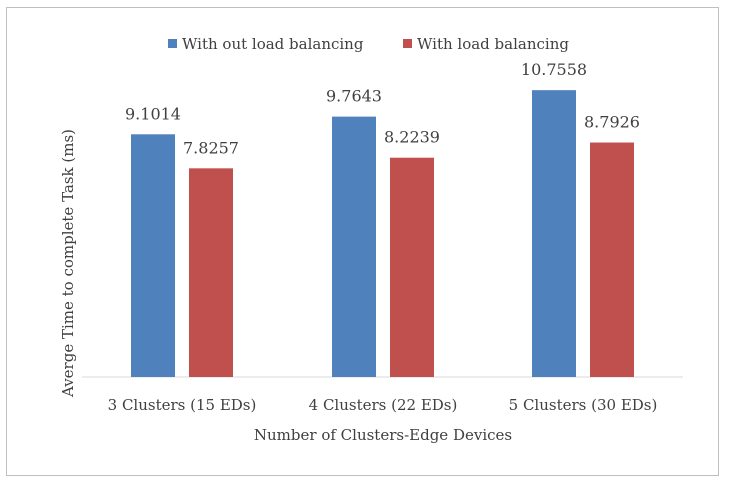 The height and width of the screenshot is (485, 729). What do you see at coordinates (554, 234) in the screenshot?
I see `bar-series0-cat2` at bounding box center [554, 234].